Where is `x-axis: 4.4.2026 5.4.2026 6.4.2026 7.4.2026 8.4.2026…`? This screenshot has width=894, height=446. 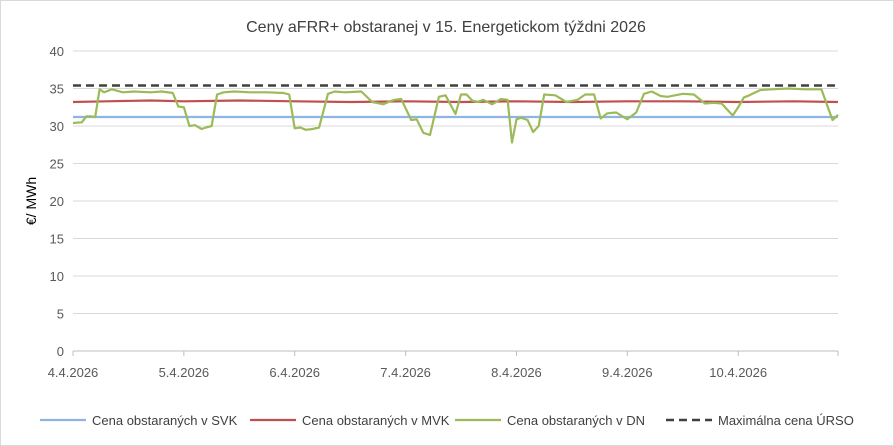
x-axis: 4.4.2026 5.4.2026 6.4.2026 7.4.2026 8.4.2026… is located at coordinates (443, 365).